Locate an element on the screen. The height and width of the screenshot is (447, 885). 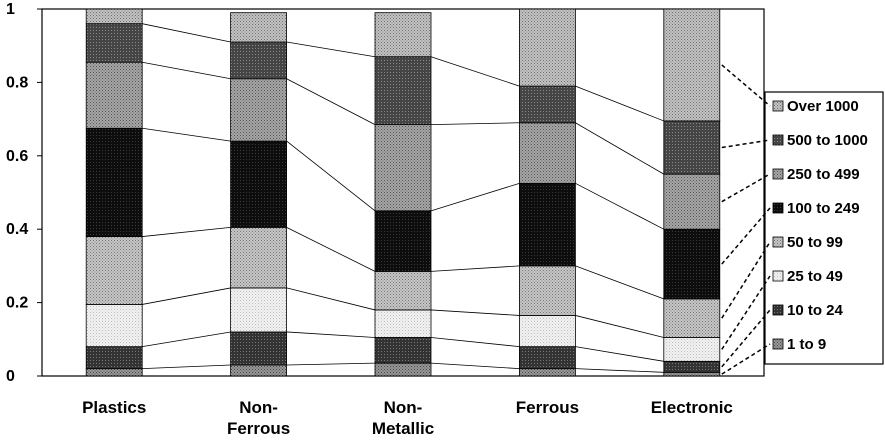
y-tick-label: 0.4 is located at coordinates (17, 229).